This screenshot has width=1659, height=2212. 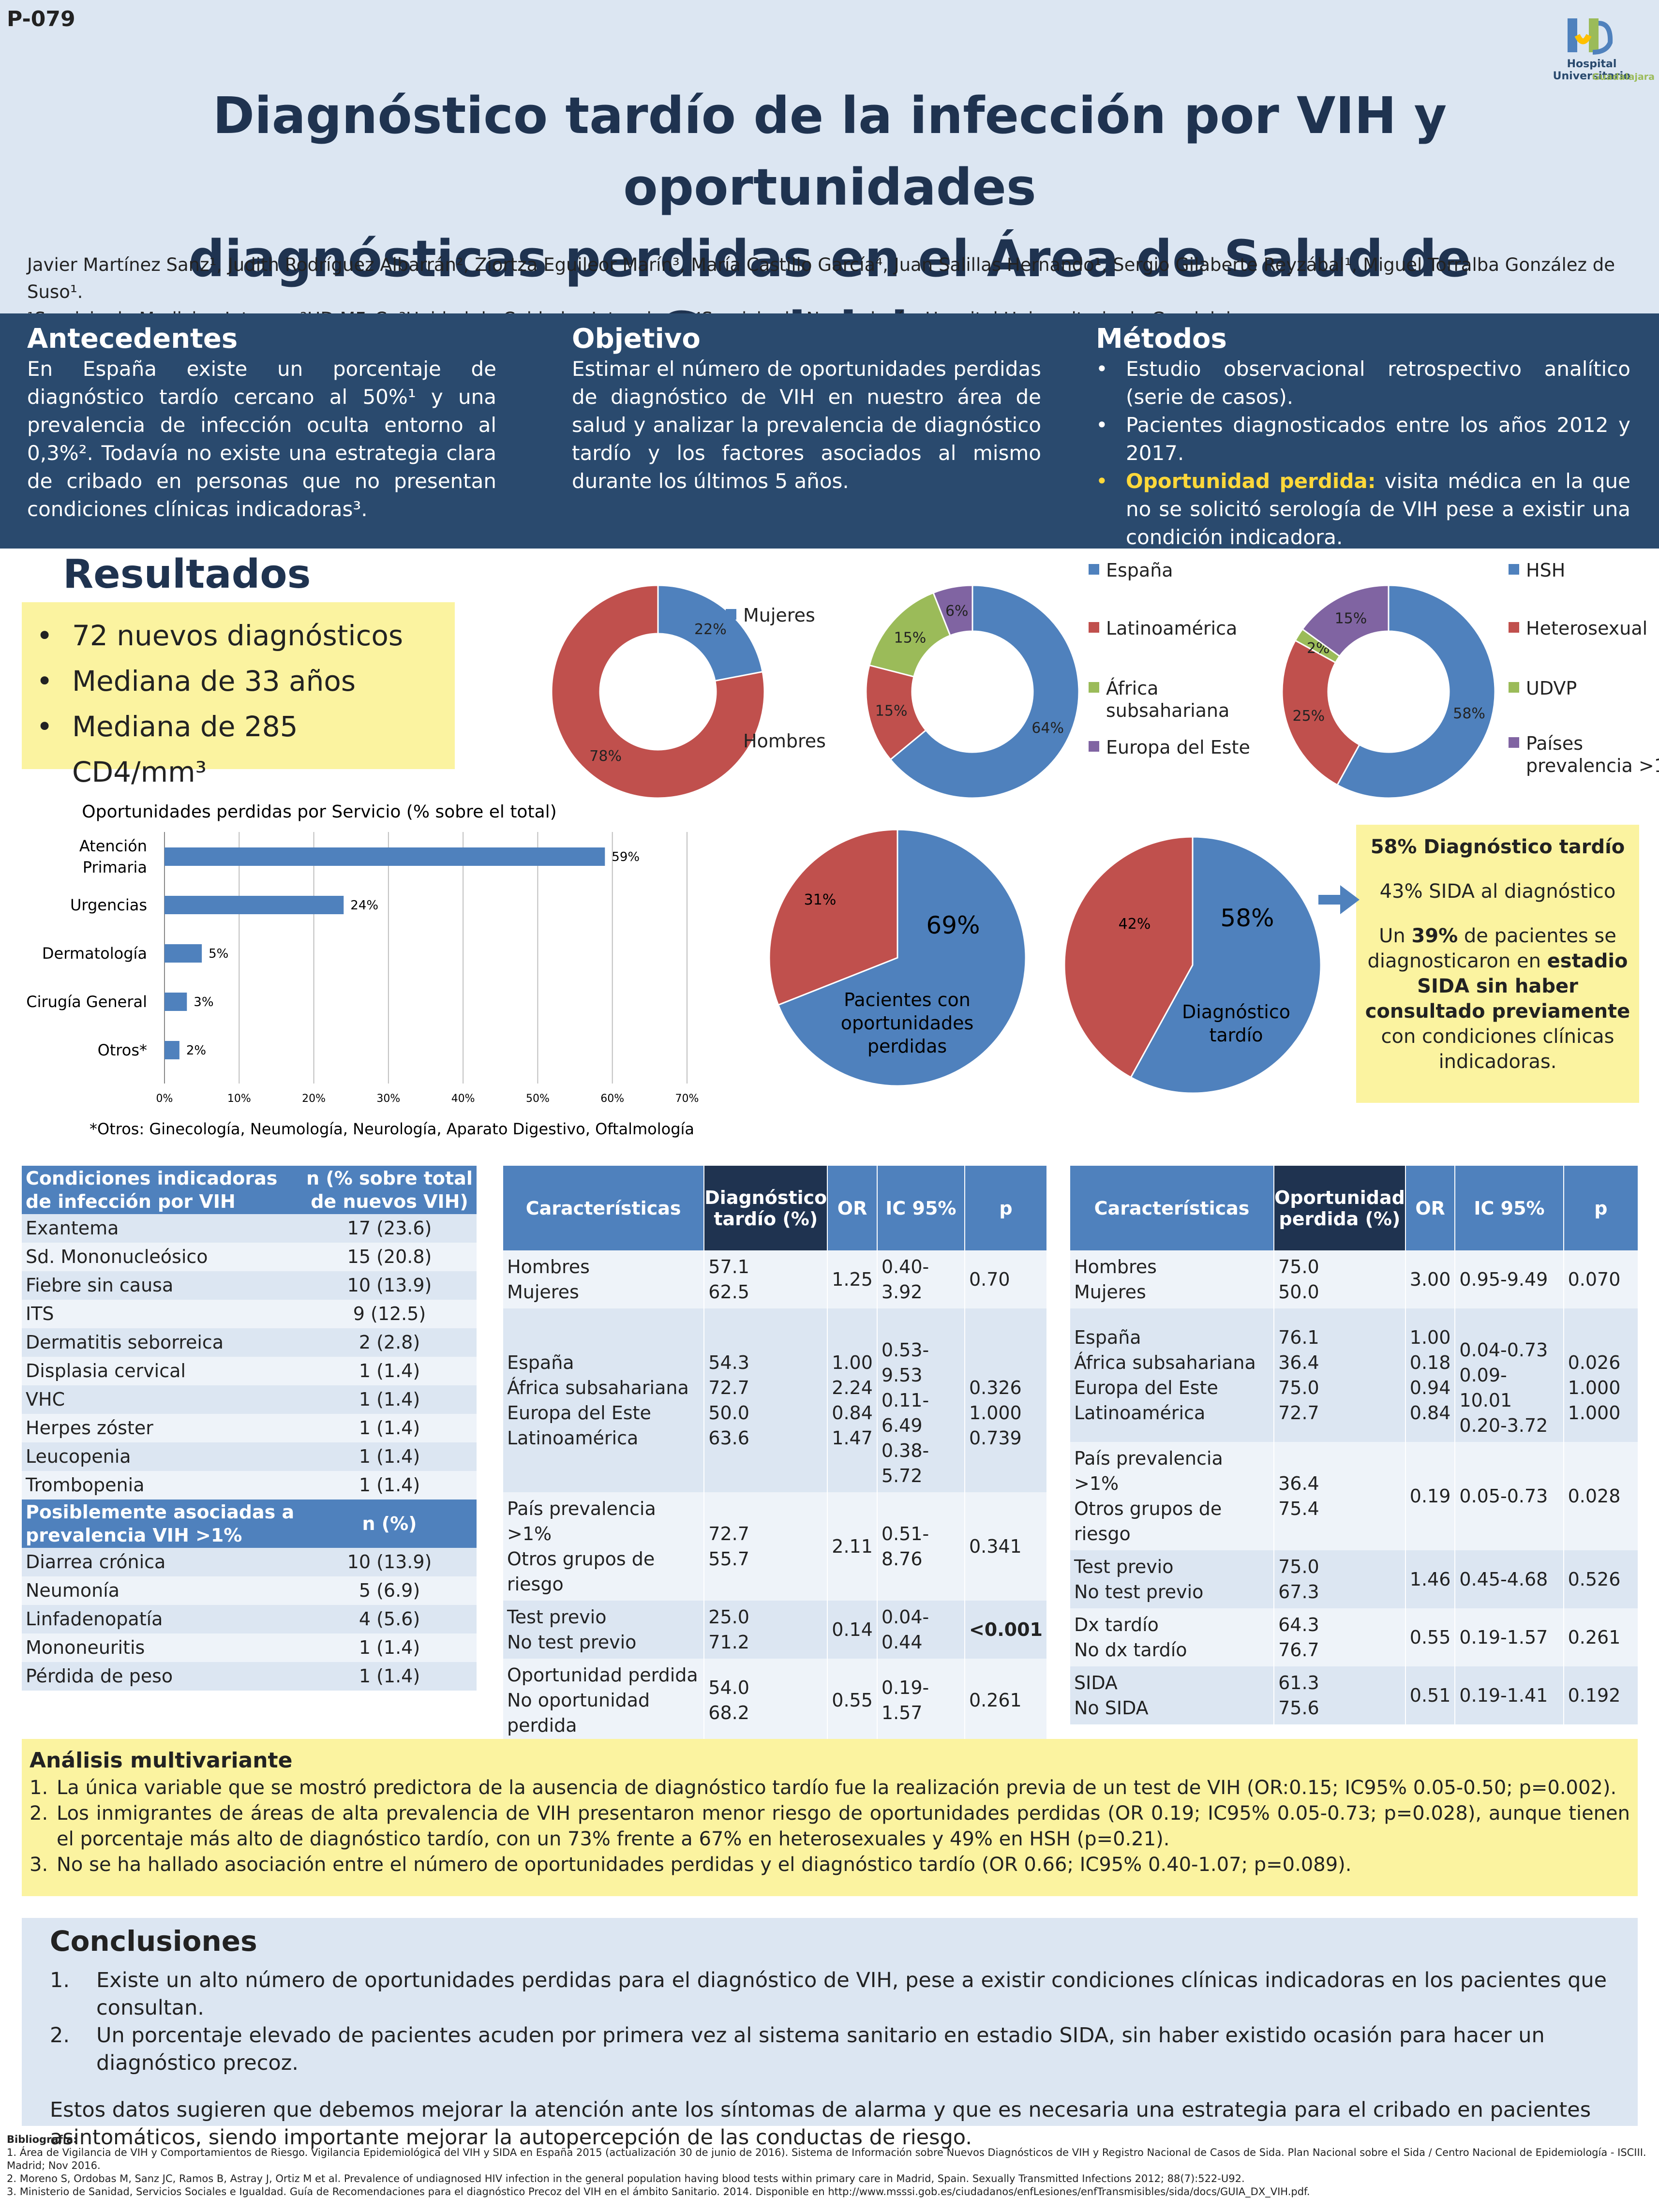 I want to click on condition-count: 5 (6.9), so click(x=389, y=1590).